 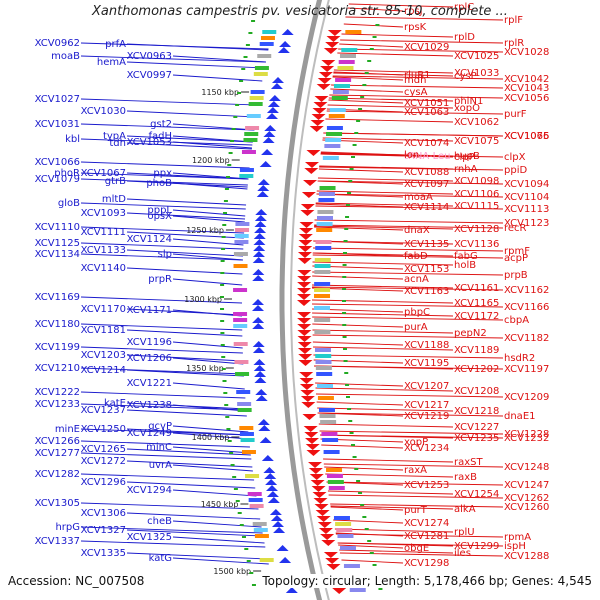 I want to click on gene-label-left: XCV1066, so click(x=57, y=162).